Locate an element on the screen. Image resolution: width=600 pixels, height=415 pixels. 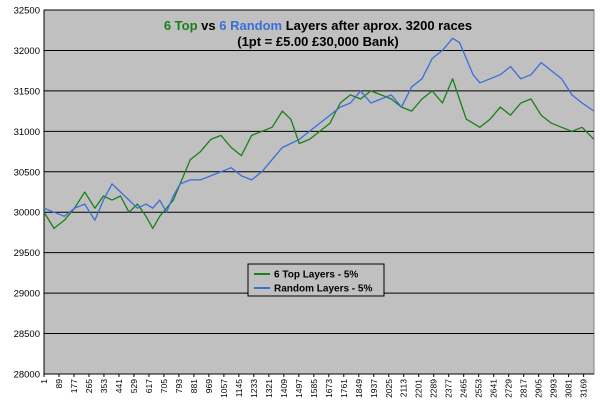
y-tick-label: 32500 is located at coordinates (27, 11).